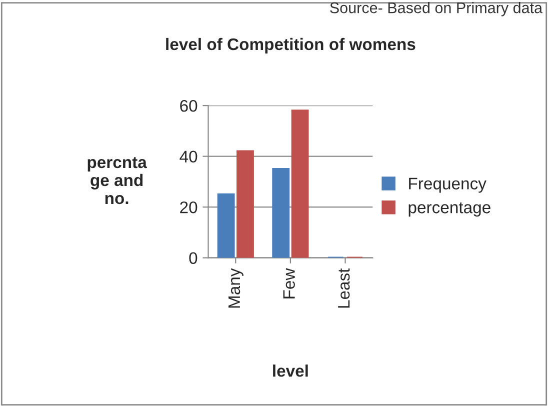 The image size is (548, 406). What do you see at coordinates (290, 370) in the screenshot?
I see `x-axis-title: level` at bounding box center [290, 370].